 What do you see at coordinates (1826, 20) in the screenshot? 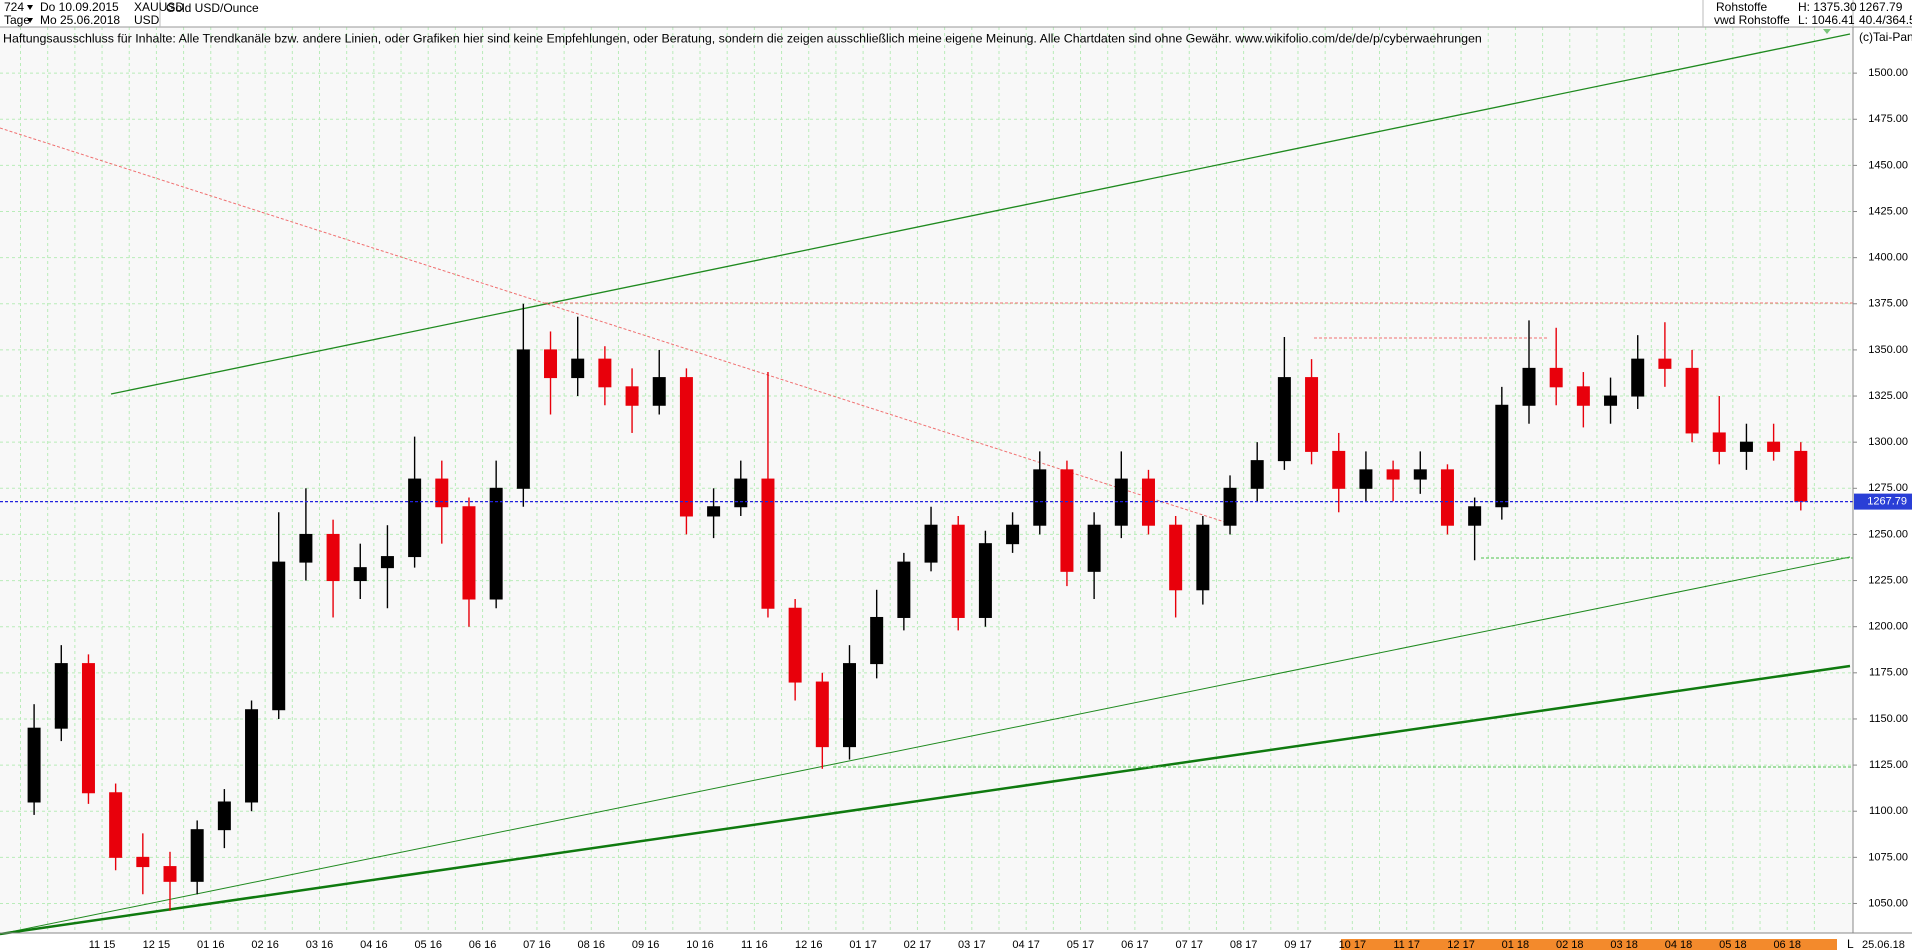
I see `period-low: L: 1046.41` at bounding box center [1826, 20].